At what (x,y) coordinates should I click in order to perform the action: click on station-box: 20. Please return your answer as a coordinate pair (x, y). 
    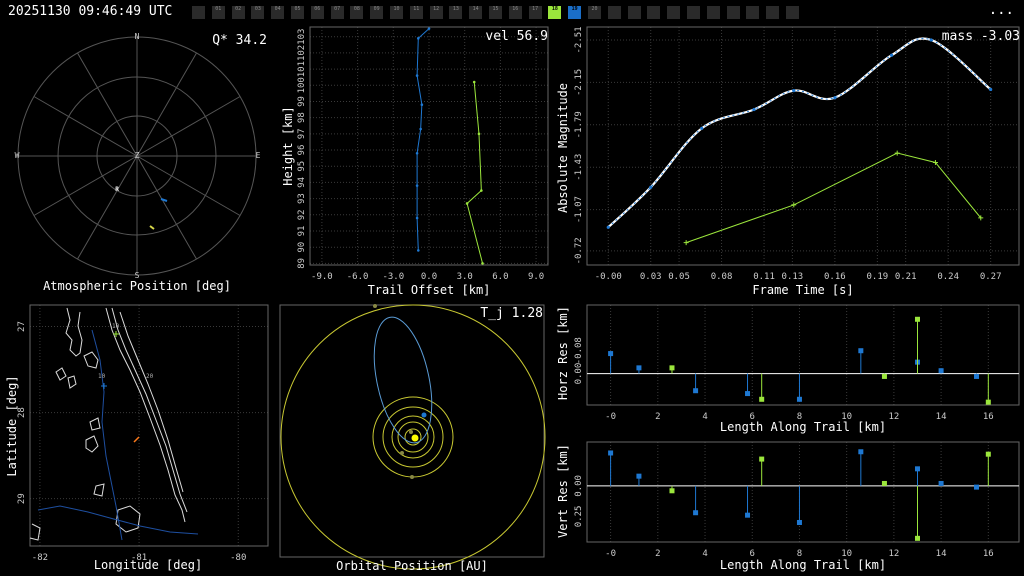
    Looking at the image, I should click on (594, 12).